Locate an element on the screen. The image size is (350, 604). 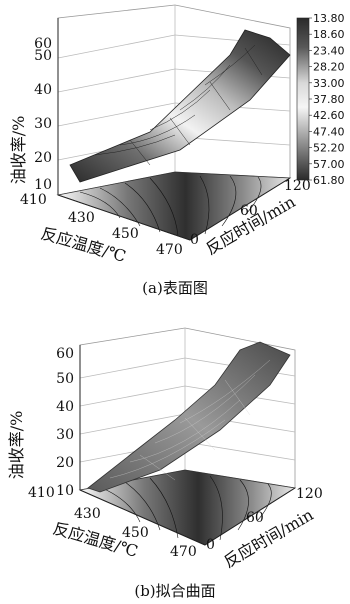
surface-mesh-a is located at coordinates (178, 105).